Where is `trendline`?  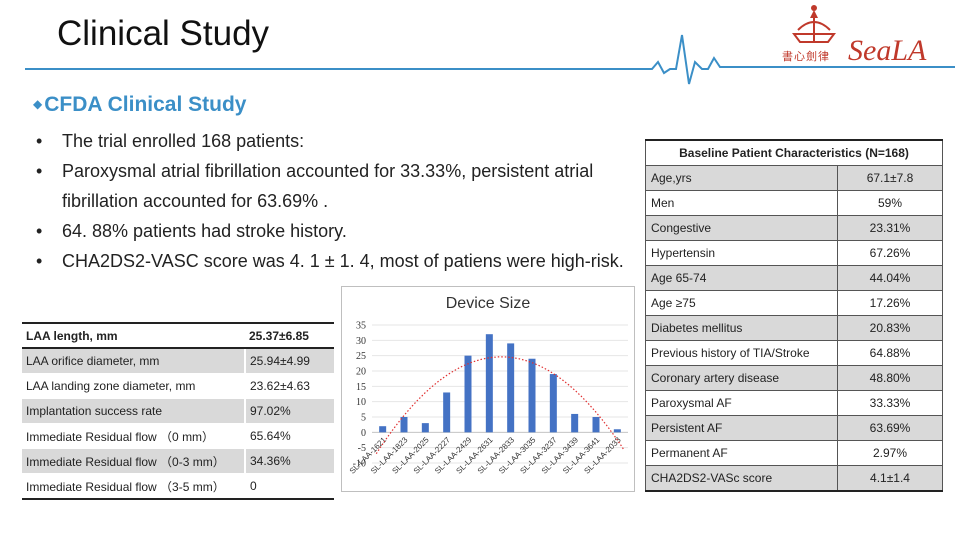 trendline is located at coordinates (500, 405).